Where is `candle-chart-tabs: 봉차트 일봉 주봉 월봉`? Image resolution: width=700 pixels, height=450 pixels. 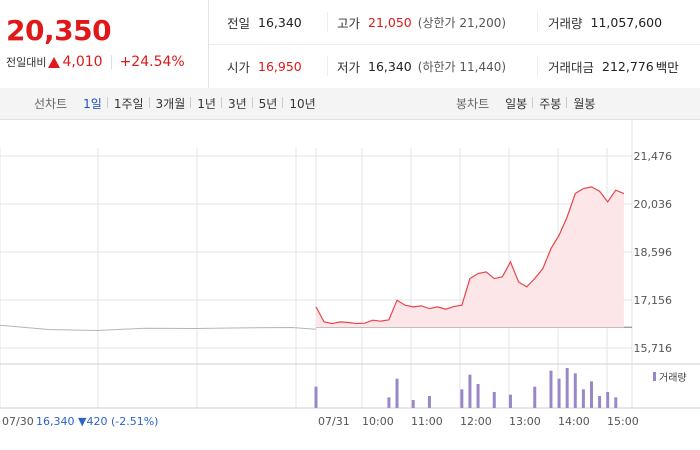
candle-chart-tabs: 봉차트 일봉 주봉 월봉 is located at coordinates (528, 103).